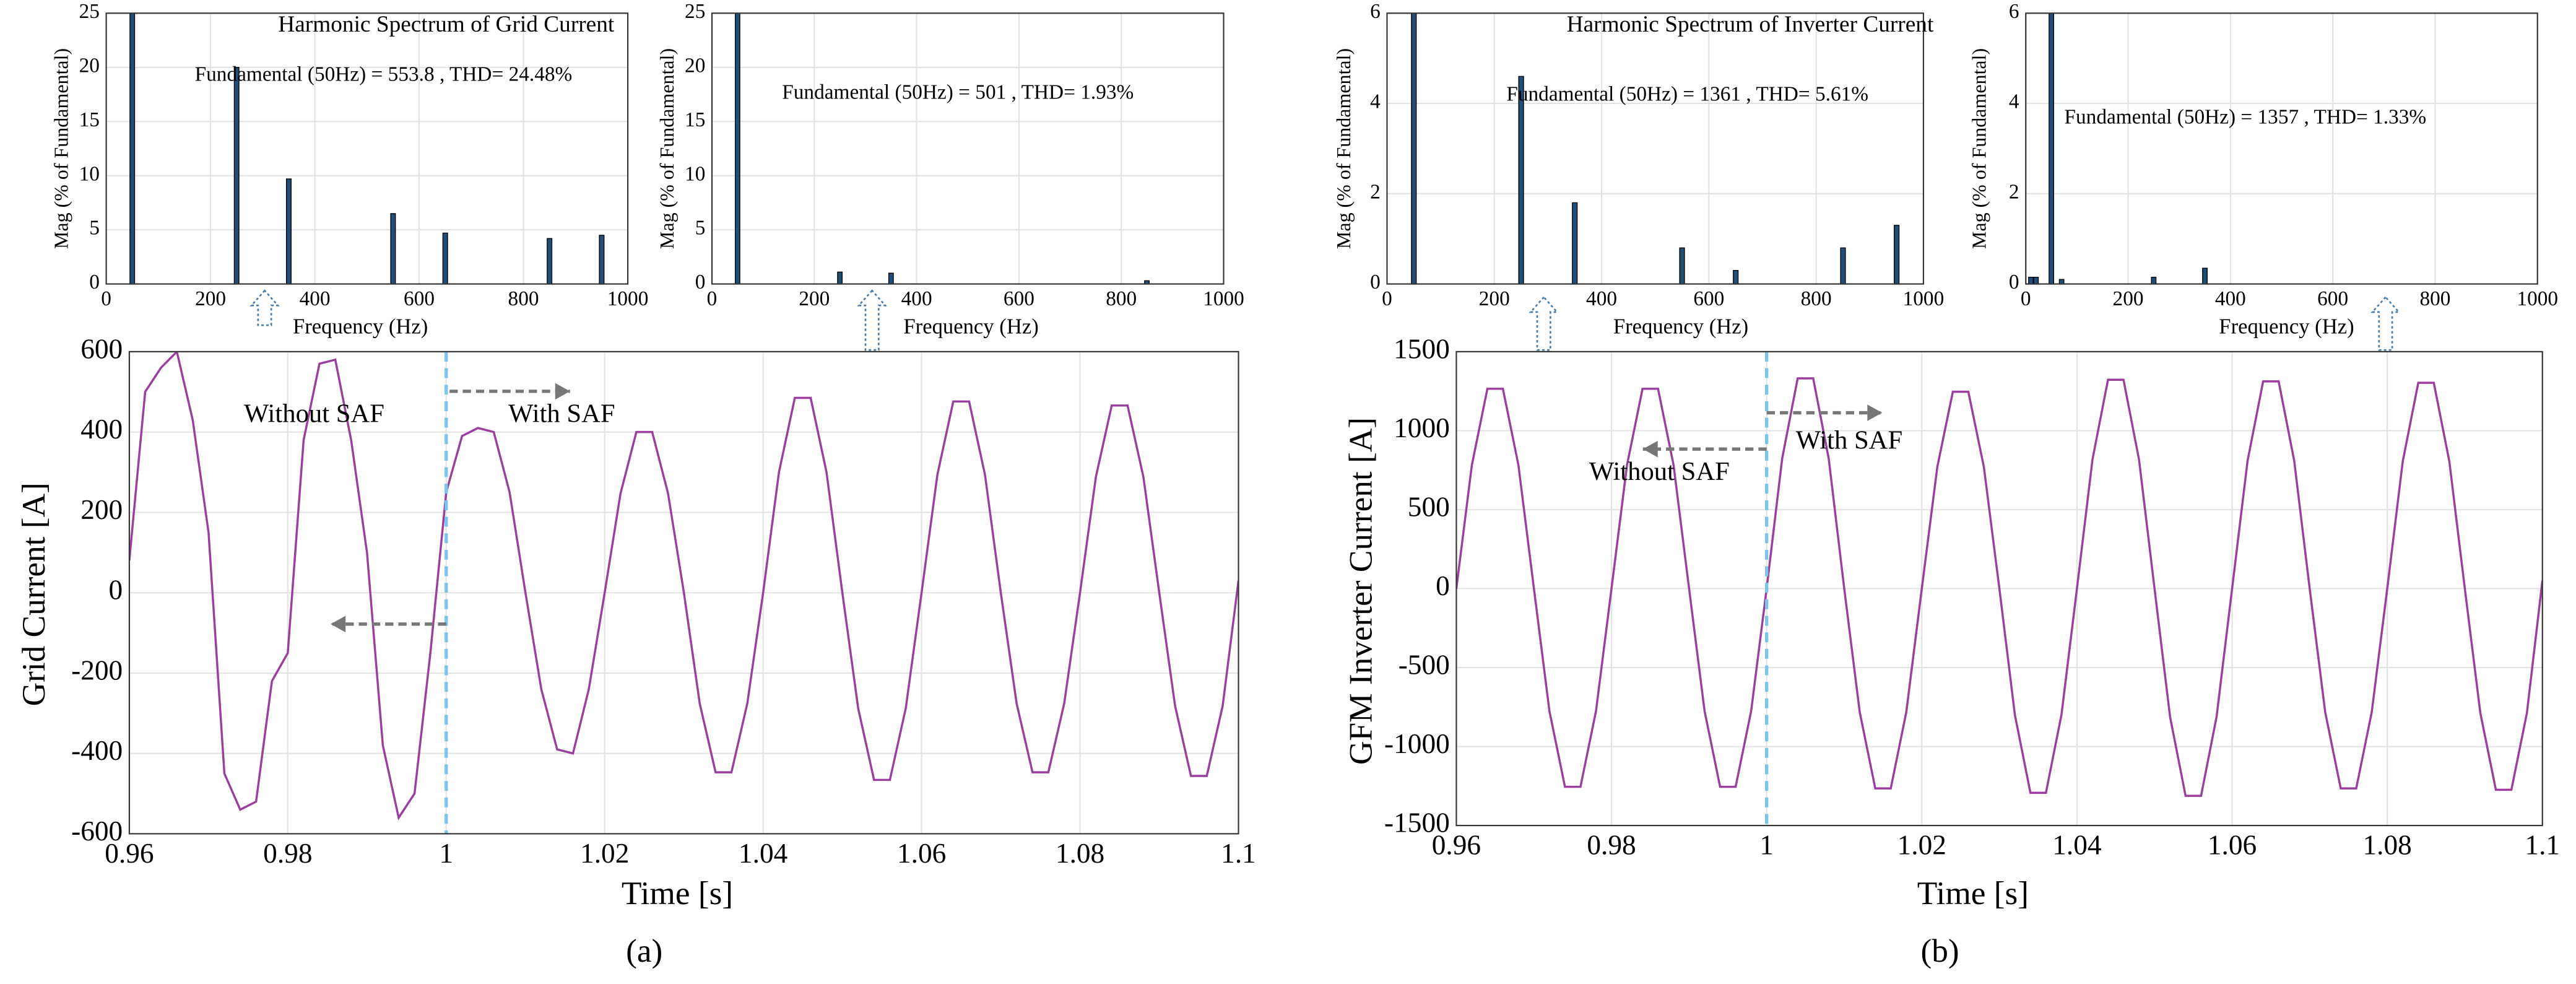 Image resolution: width=2576 pixels, height=984 pixels. I want to click on pointer-arrows, so click(1325, 320).